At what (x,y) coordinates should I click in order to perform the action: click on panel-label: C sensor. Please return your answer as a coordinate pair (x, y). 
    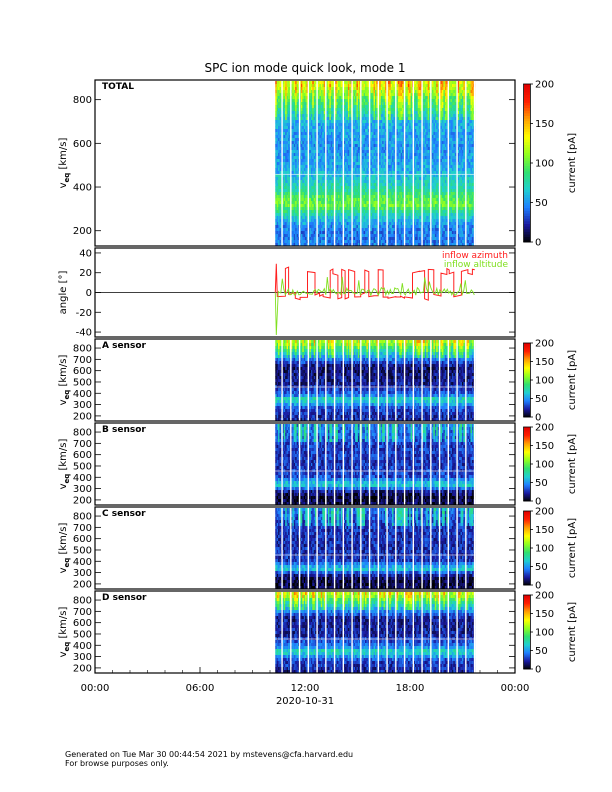
    Looking at the image, I should click on (124, 514).